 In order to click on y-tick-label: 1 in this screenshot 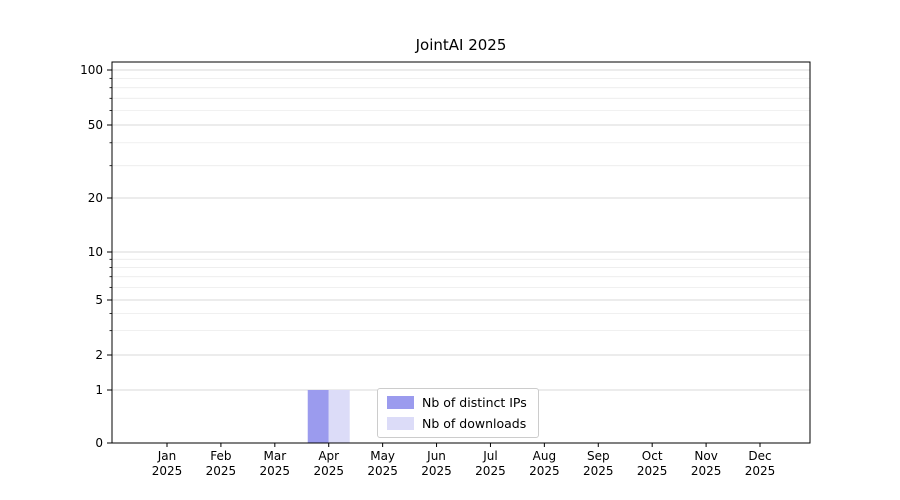, I will do `click(99, 390)`.